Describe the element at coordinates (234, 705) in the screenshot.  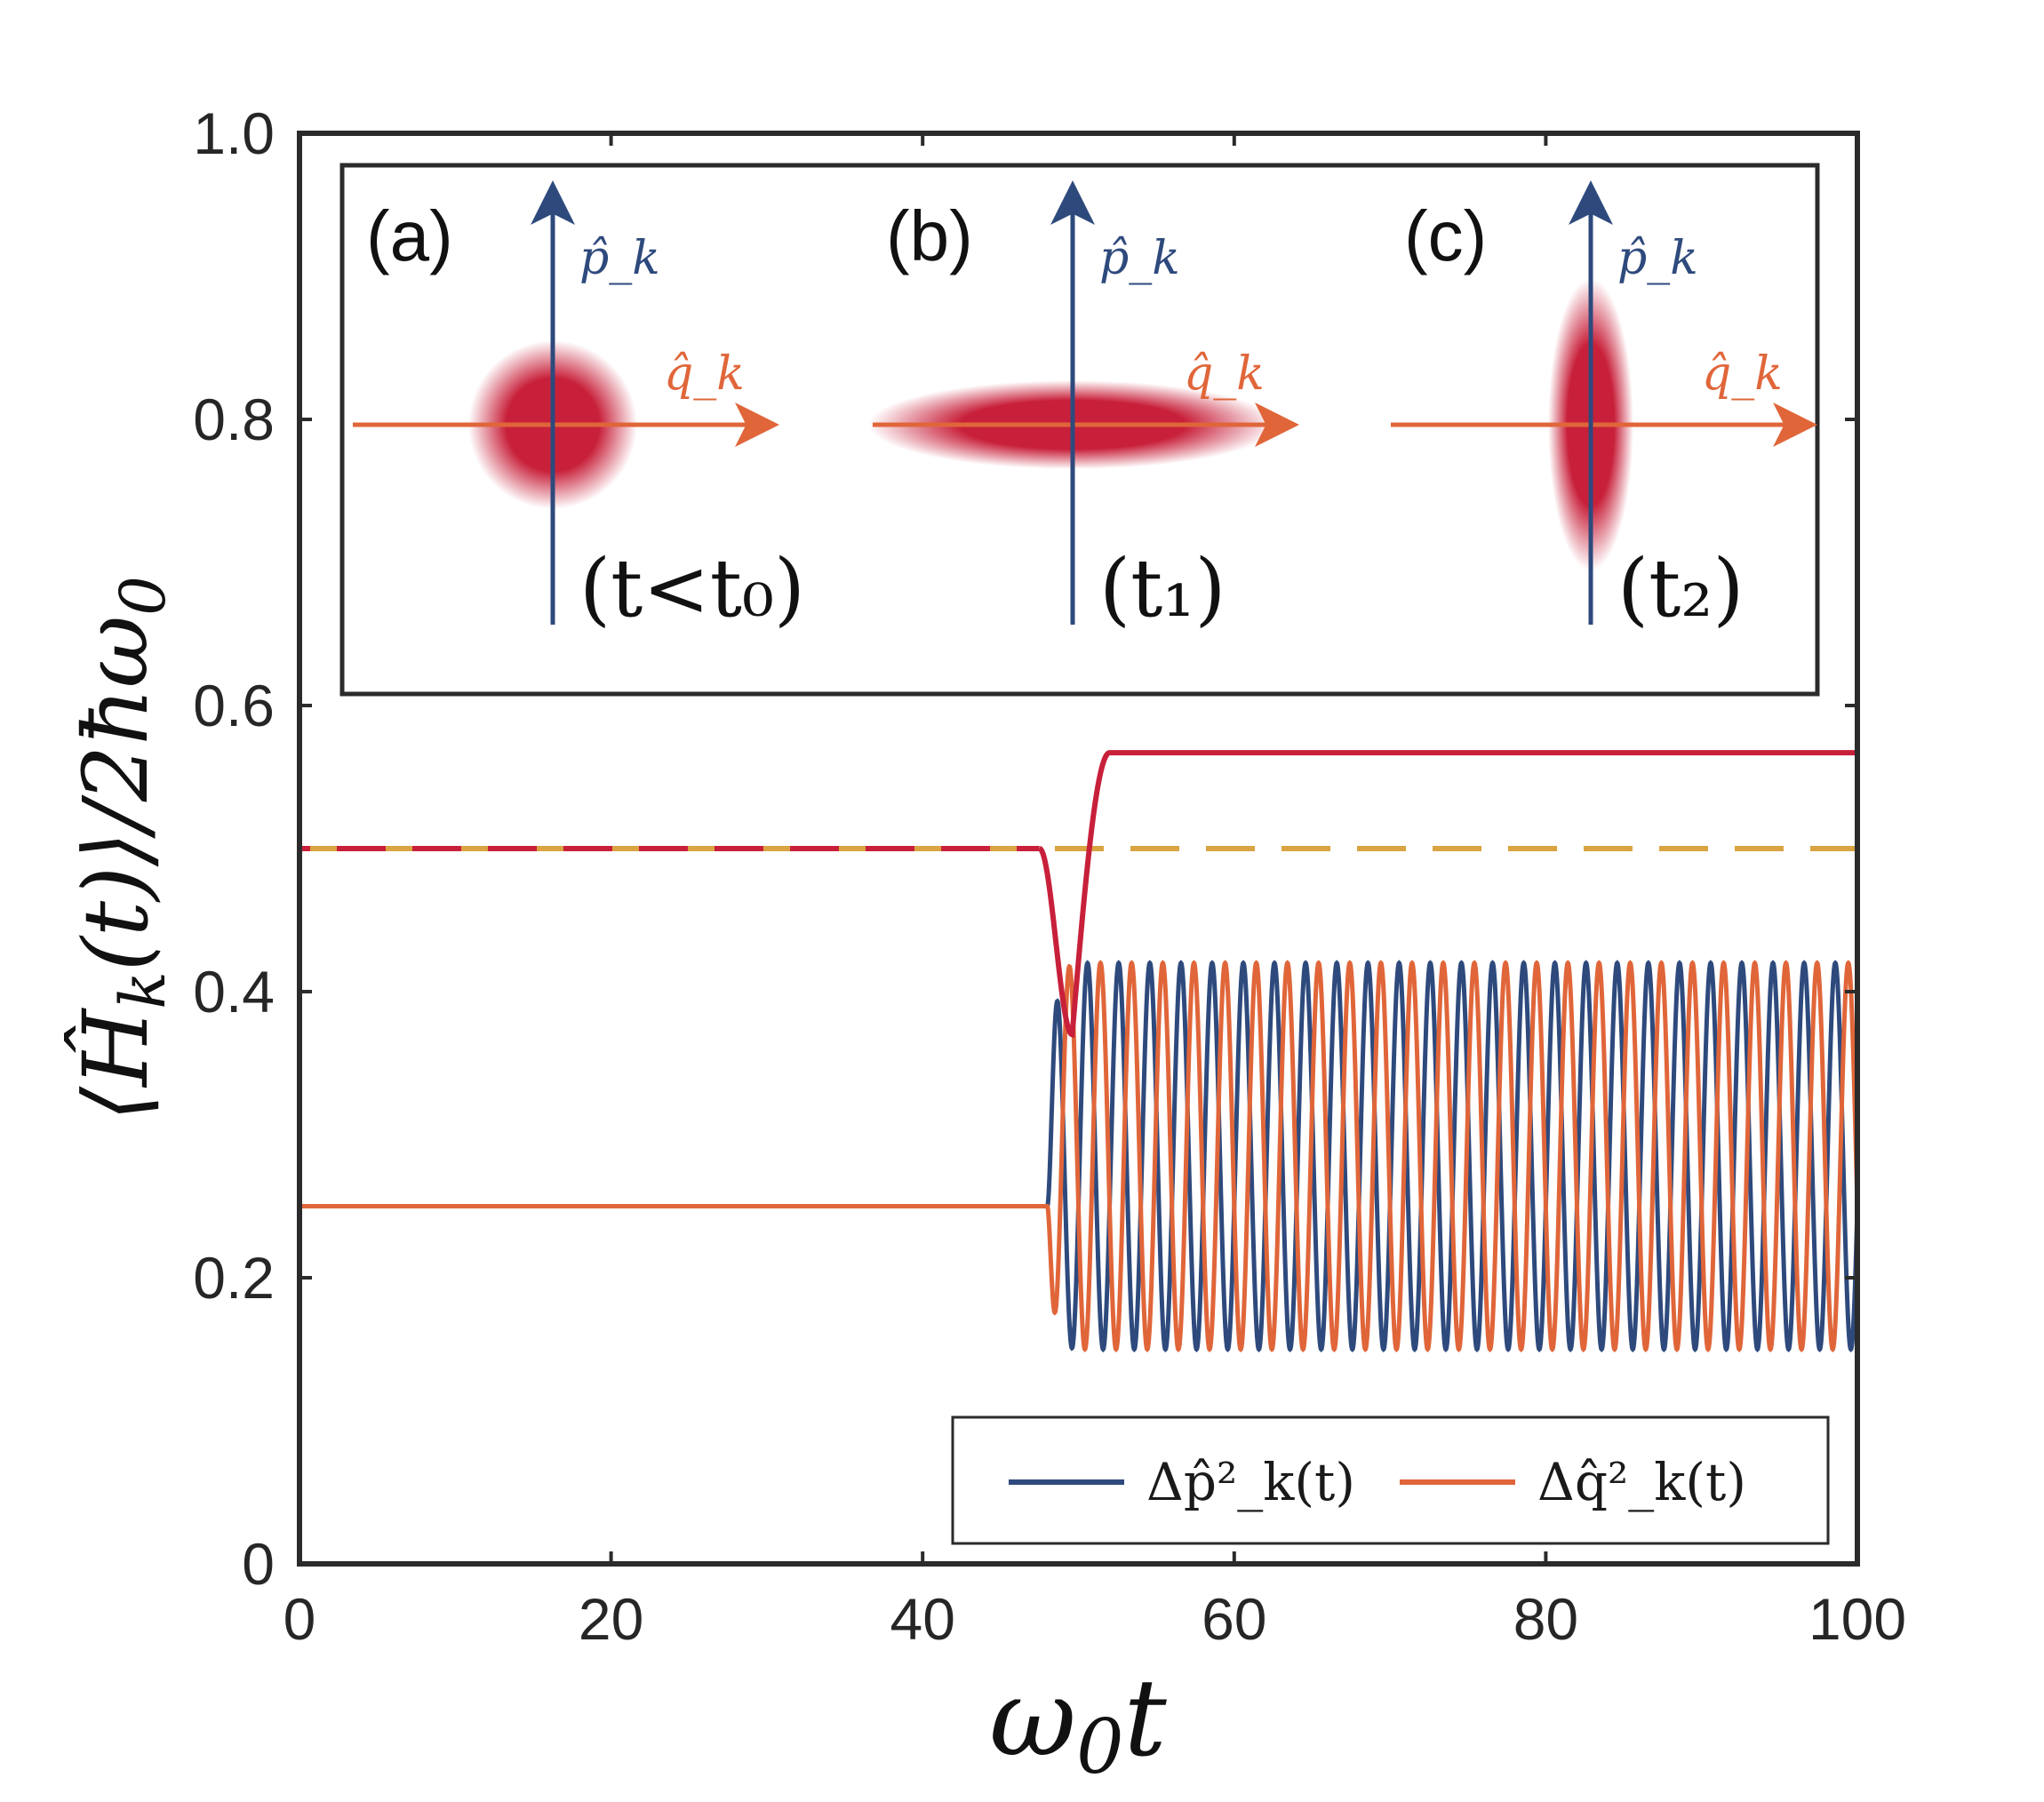
I see `y-tick-label: 0.6` at that location.